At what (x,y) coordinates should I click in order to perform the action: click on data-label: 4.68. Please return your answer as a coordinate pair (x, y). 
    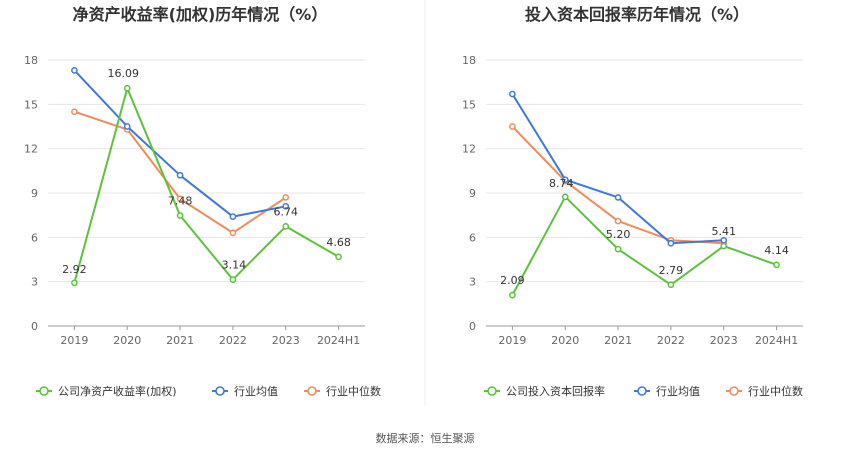
    Looking at the image, I should click on (338, 242).